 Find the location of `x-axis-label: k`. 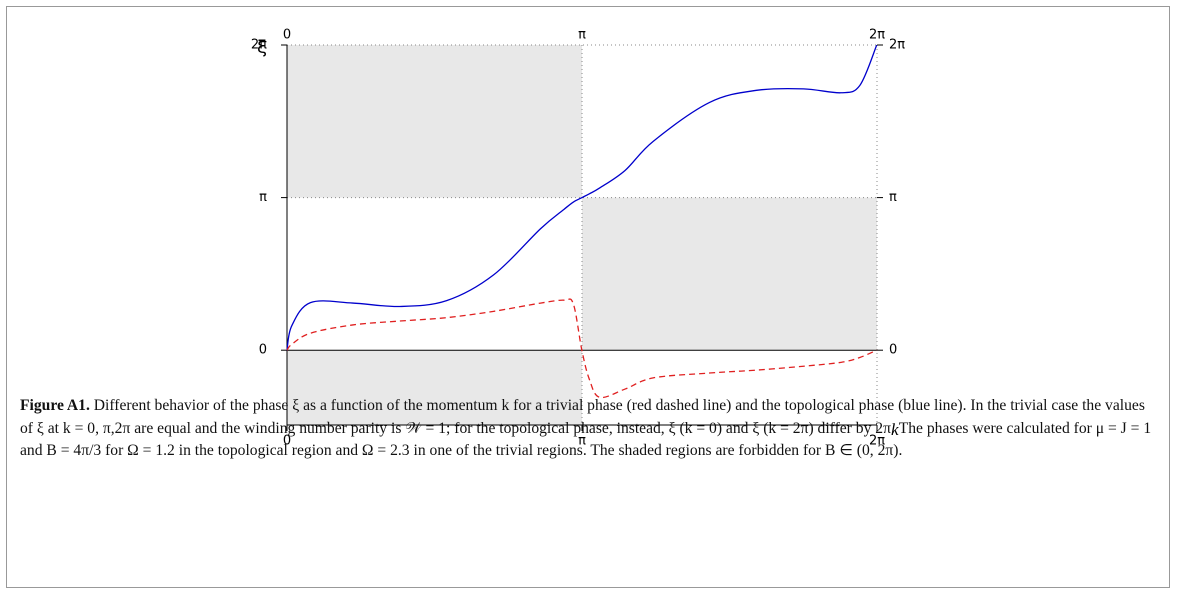

x-axis-label: k is located at coordinates (895, 429).